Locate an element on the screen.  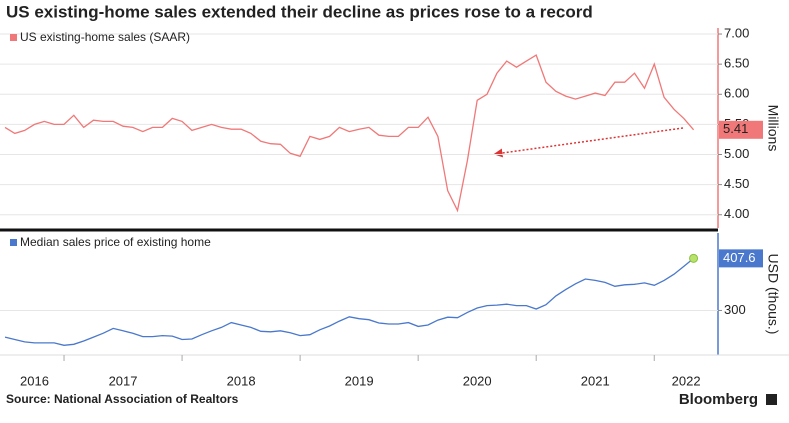
brand-icon is located at coordinates (771, 399).